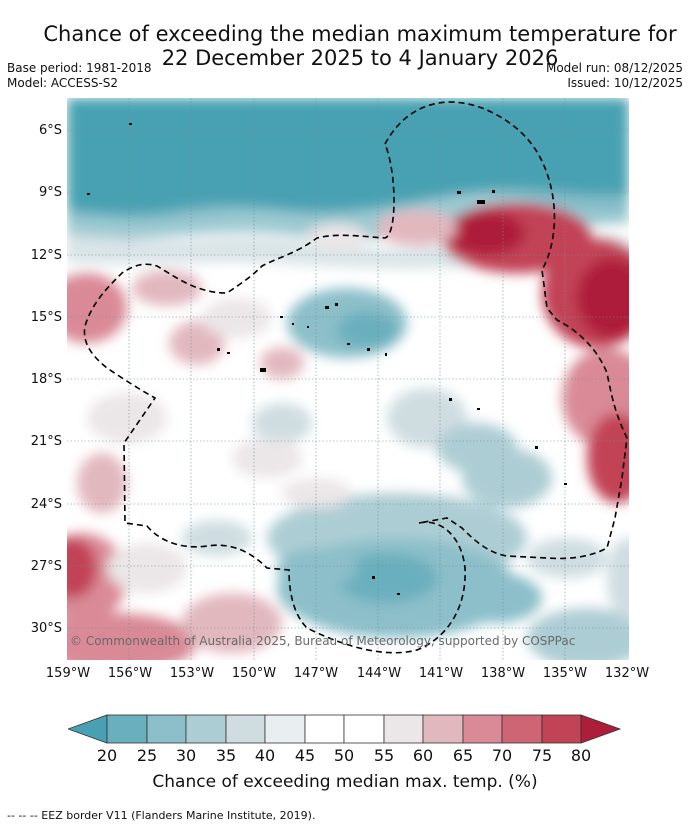 This screenshot has width=690, height=827. I want to click on lon-label: 135°W, so click(565, 673).